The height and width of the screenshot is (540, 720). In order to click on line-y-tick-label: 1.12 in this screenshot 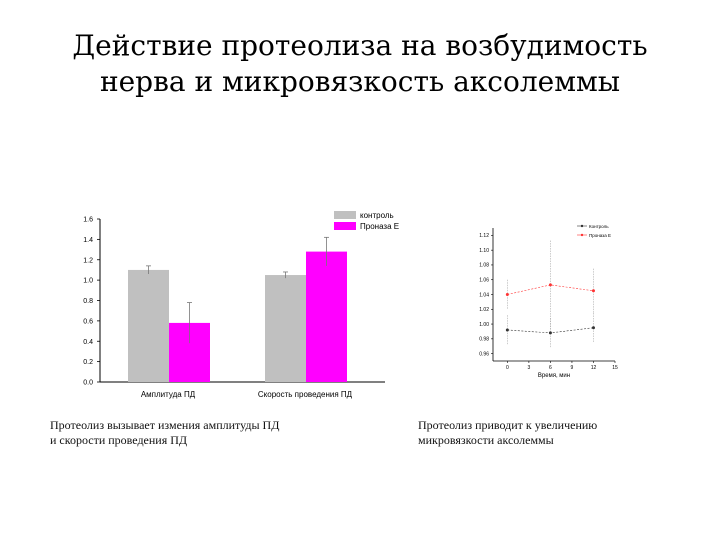, I will do `click(484, 236)`.